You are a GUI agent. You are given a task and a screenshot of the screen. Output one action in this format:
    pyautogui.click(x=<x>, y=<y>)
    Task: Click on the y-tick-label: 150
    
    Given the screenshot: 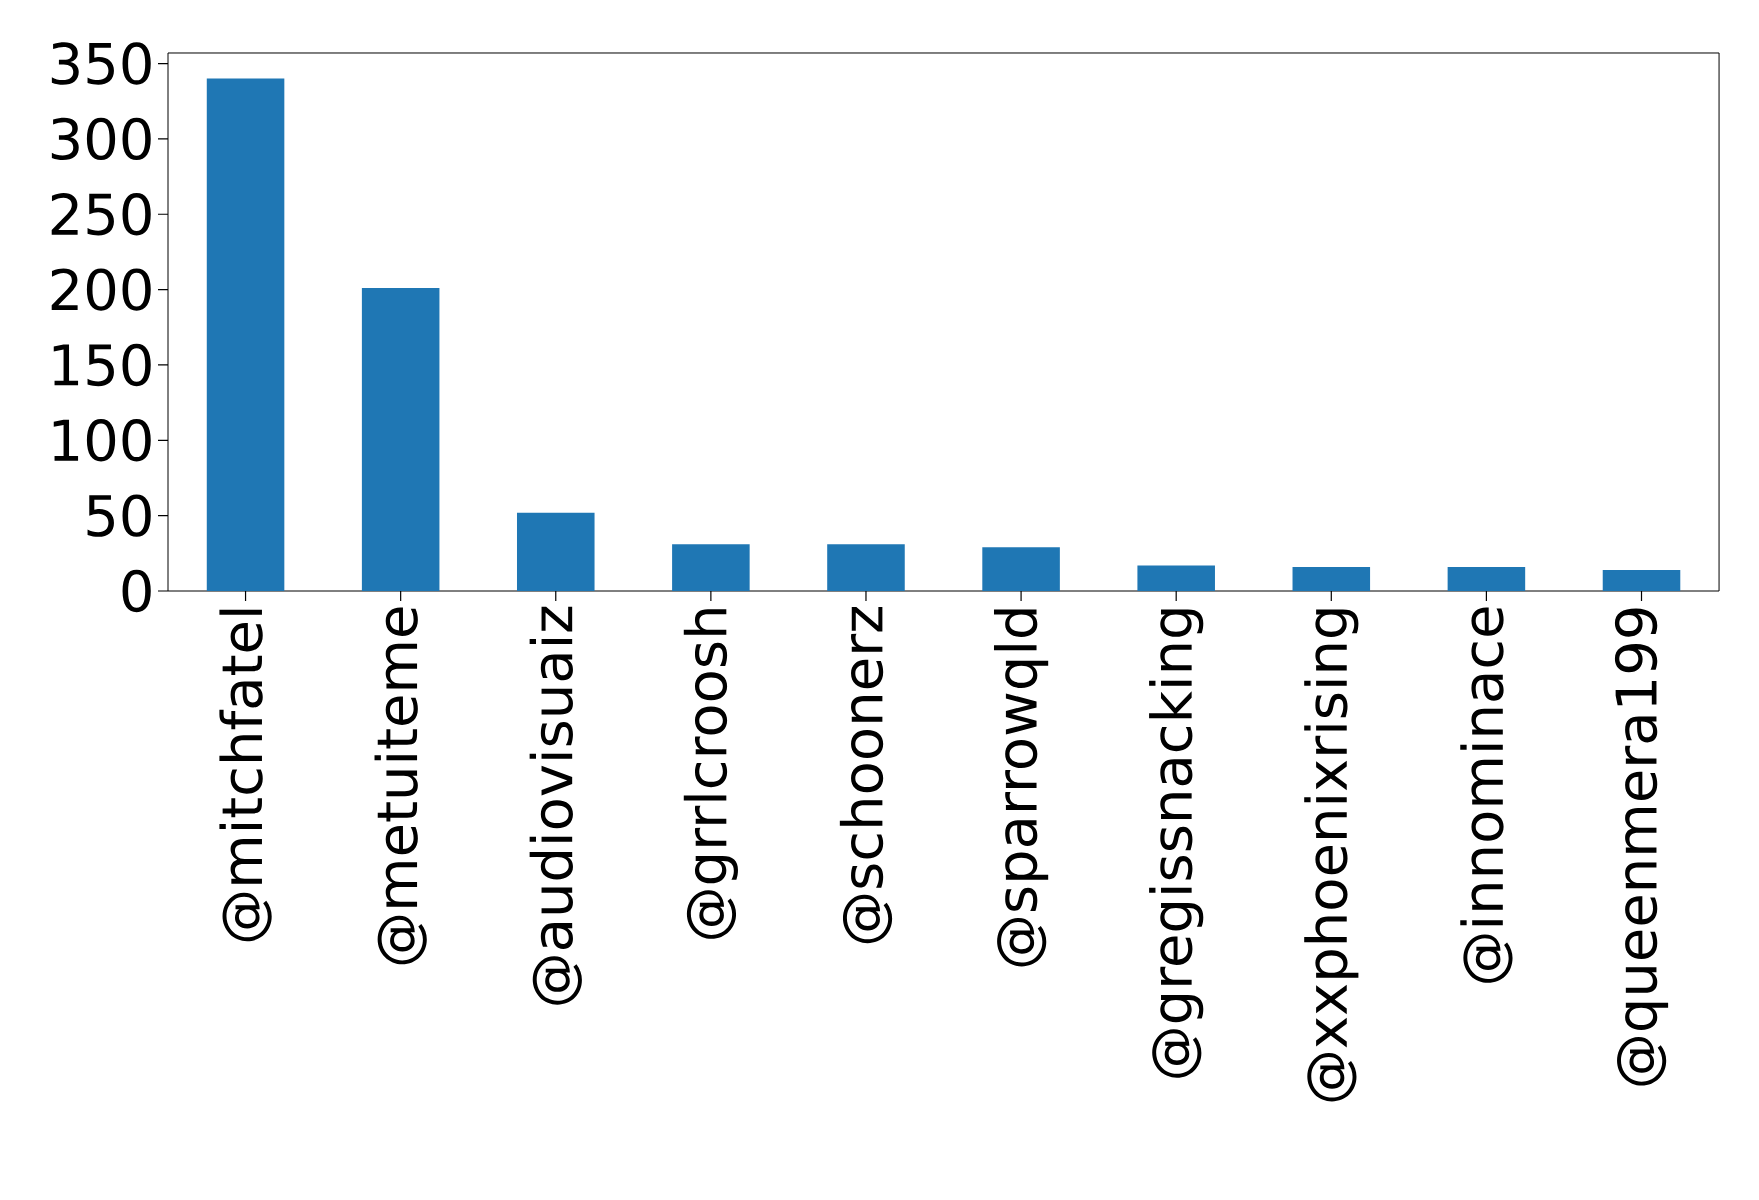 What is the action you would take?
    pyautogui.click(x=102, y=365)
    